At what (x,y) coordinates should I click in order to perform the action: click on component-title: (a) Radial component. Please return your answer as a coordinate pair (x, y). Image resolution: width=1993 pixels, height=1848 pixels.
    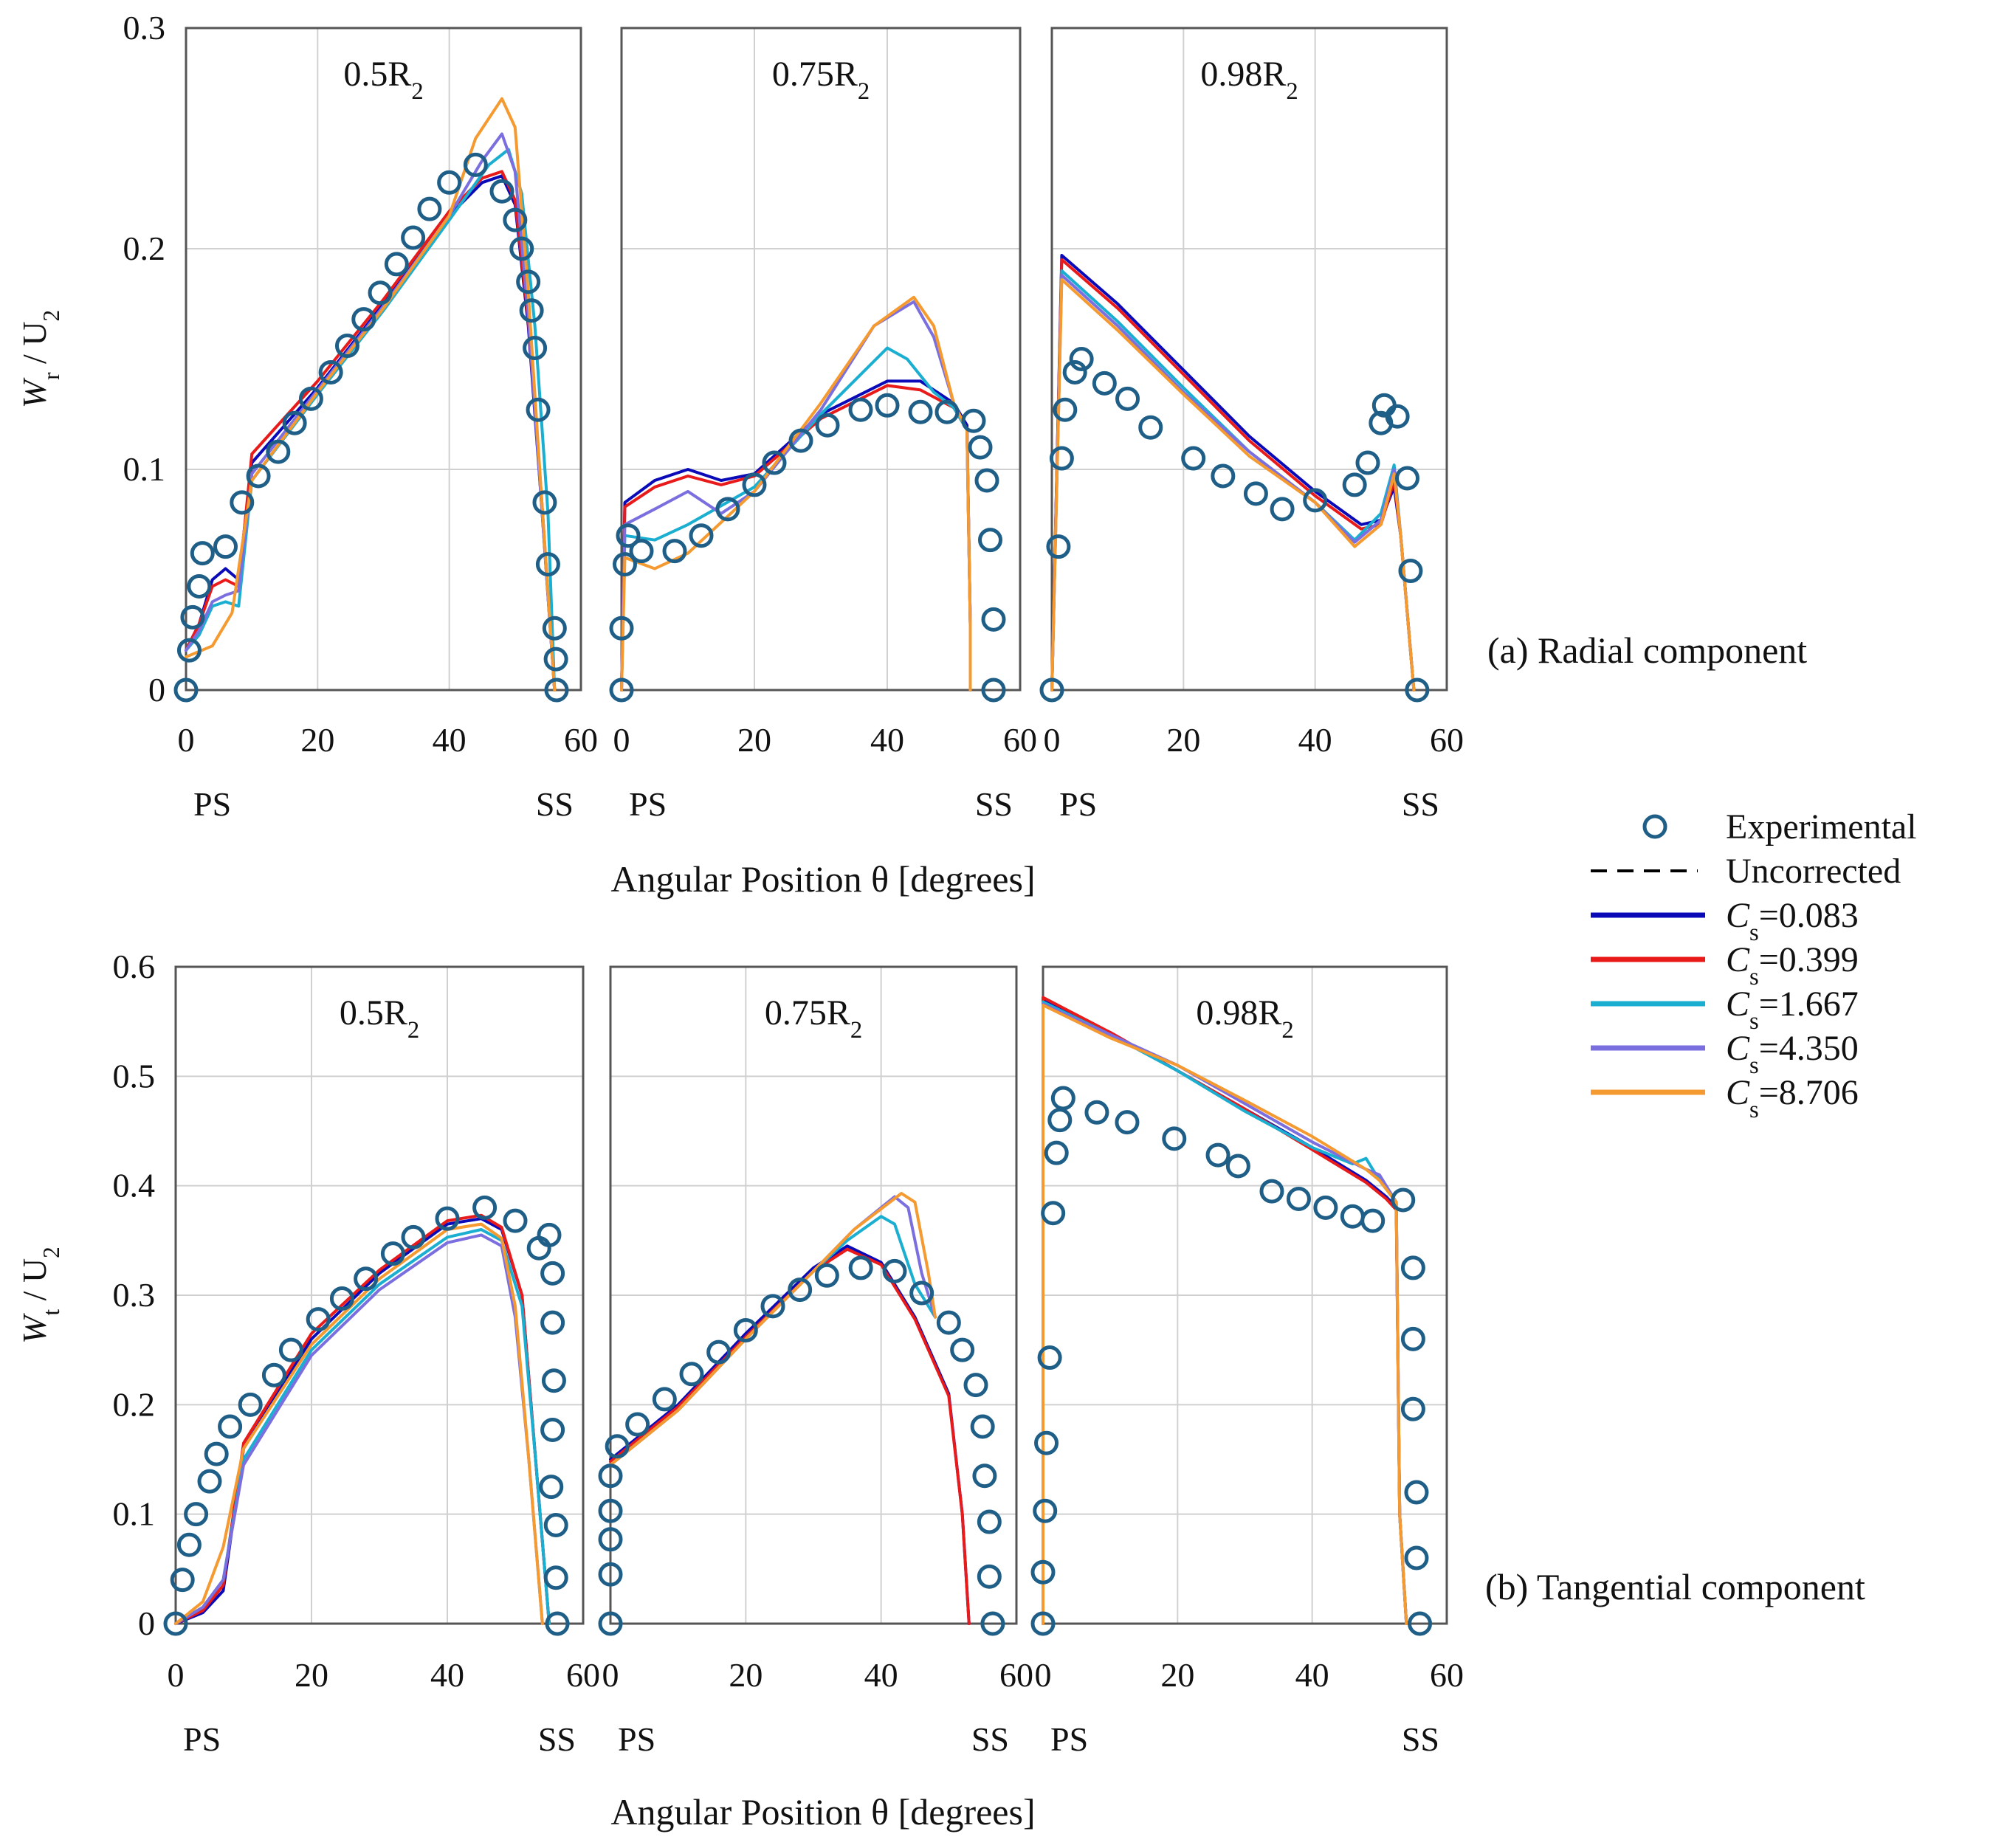
    Looking at the image, I should click on (1647, 650).